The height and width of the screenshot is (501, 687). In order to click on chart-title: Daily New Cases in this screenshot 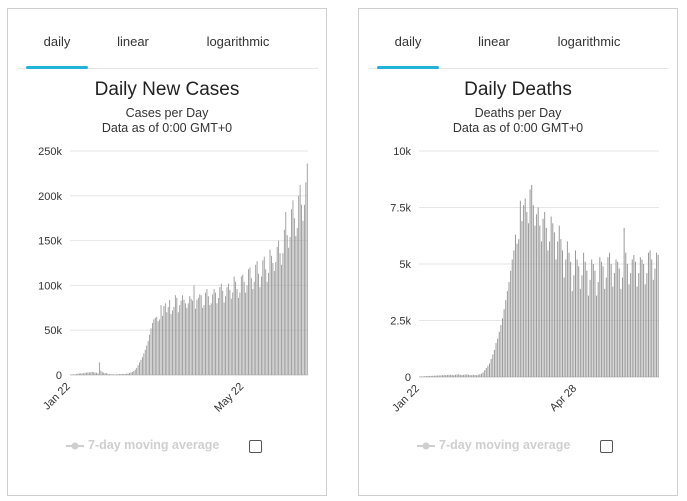, I will do `click(167, 89)`.